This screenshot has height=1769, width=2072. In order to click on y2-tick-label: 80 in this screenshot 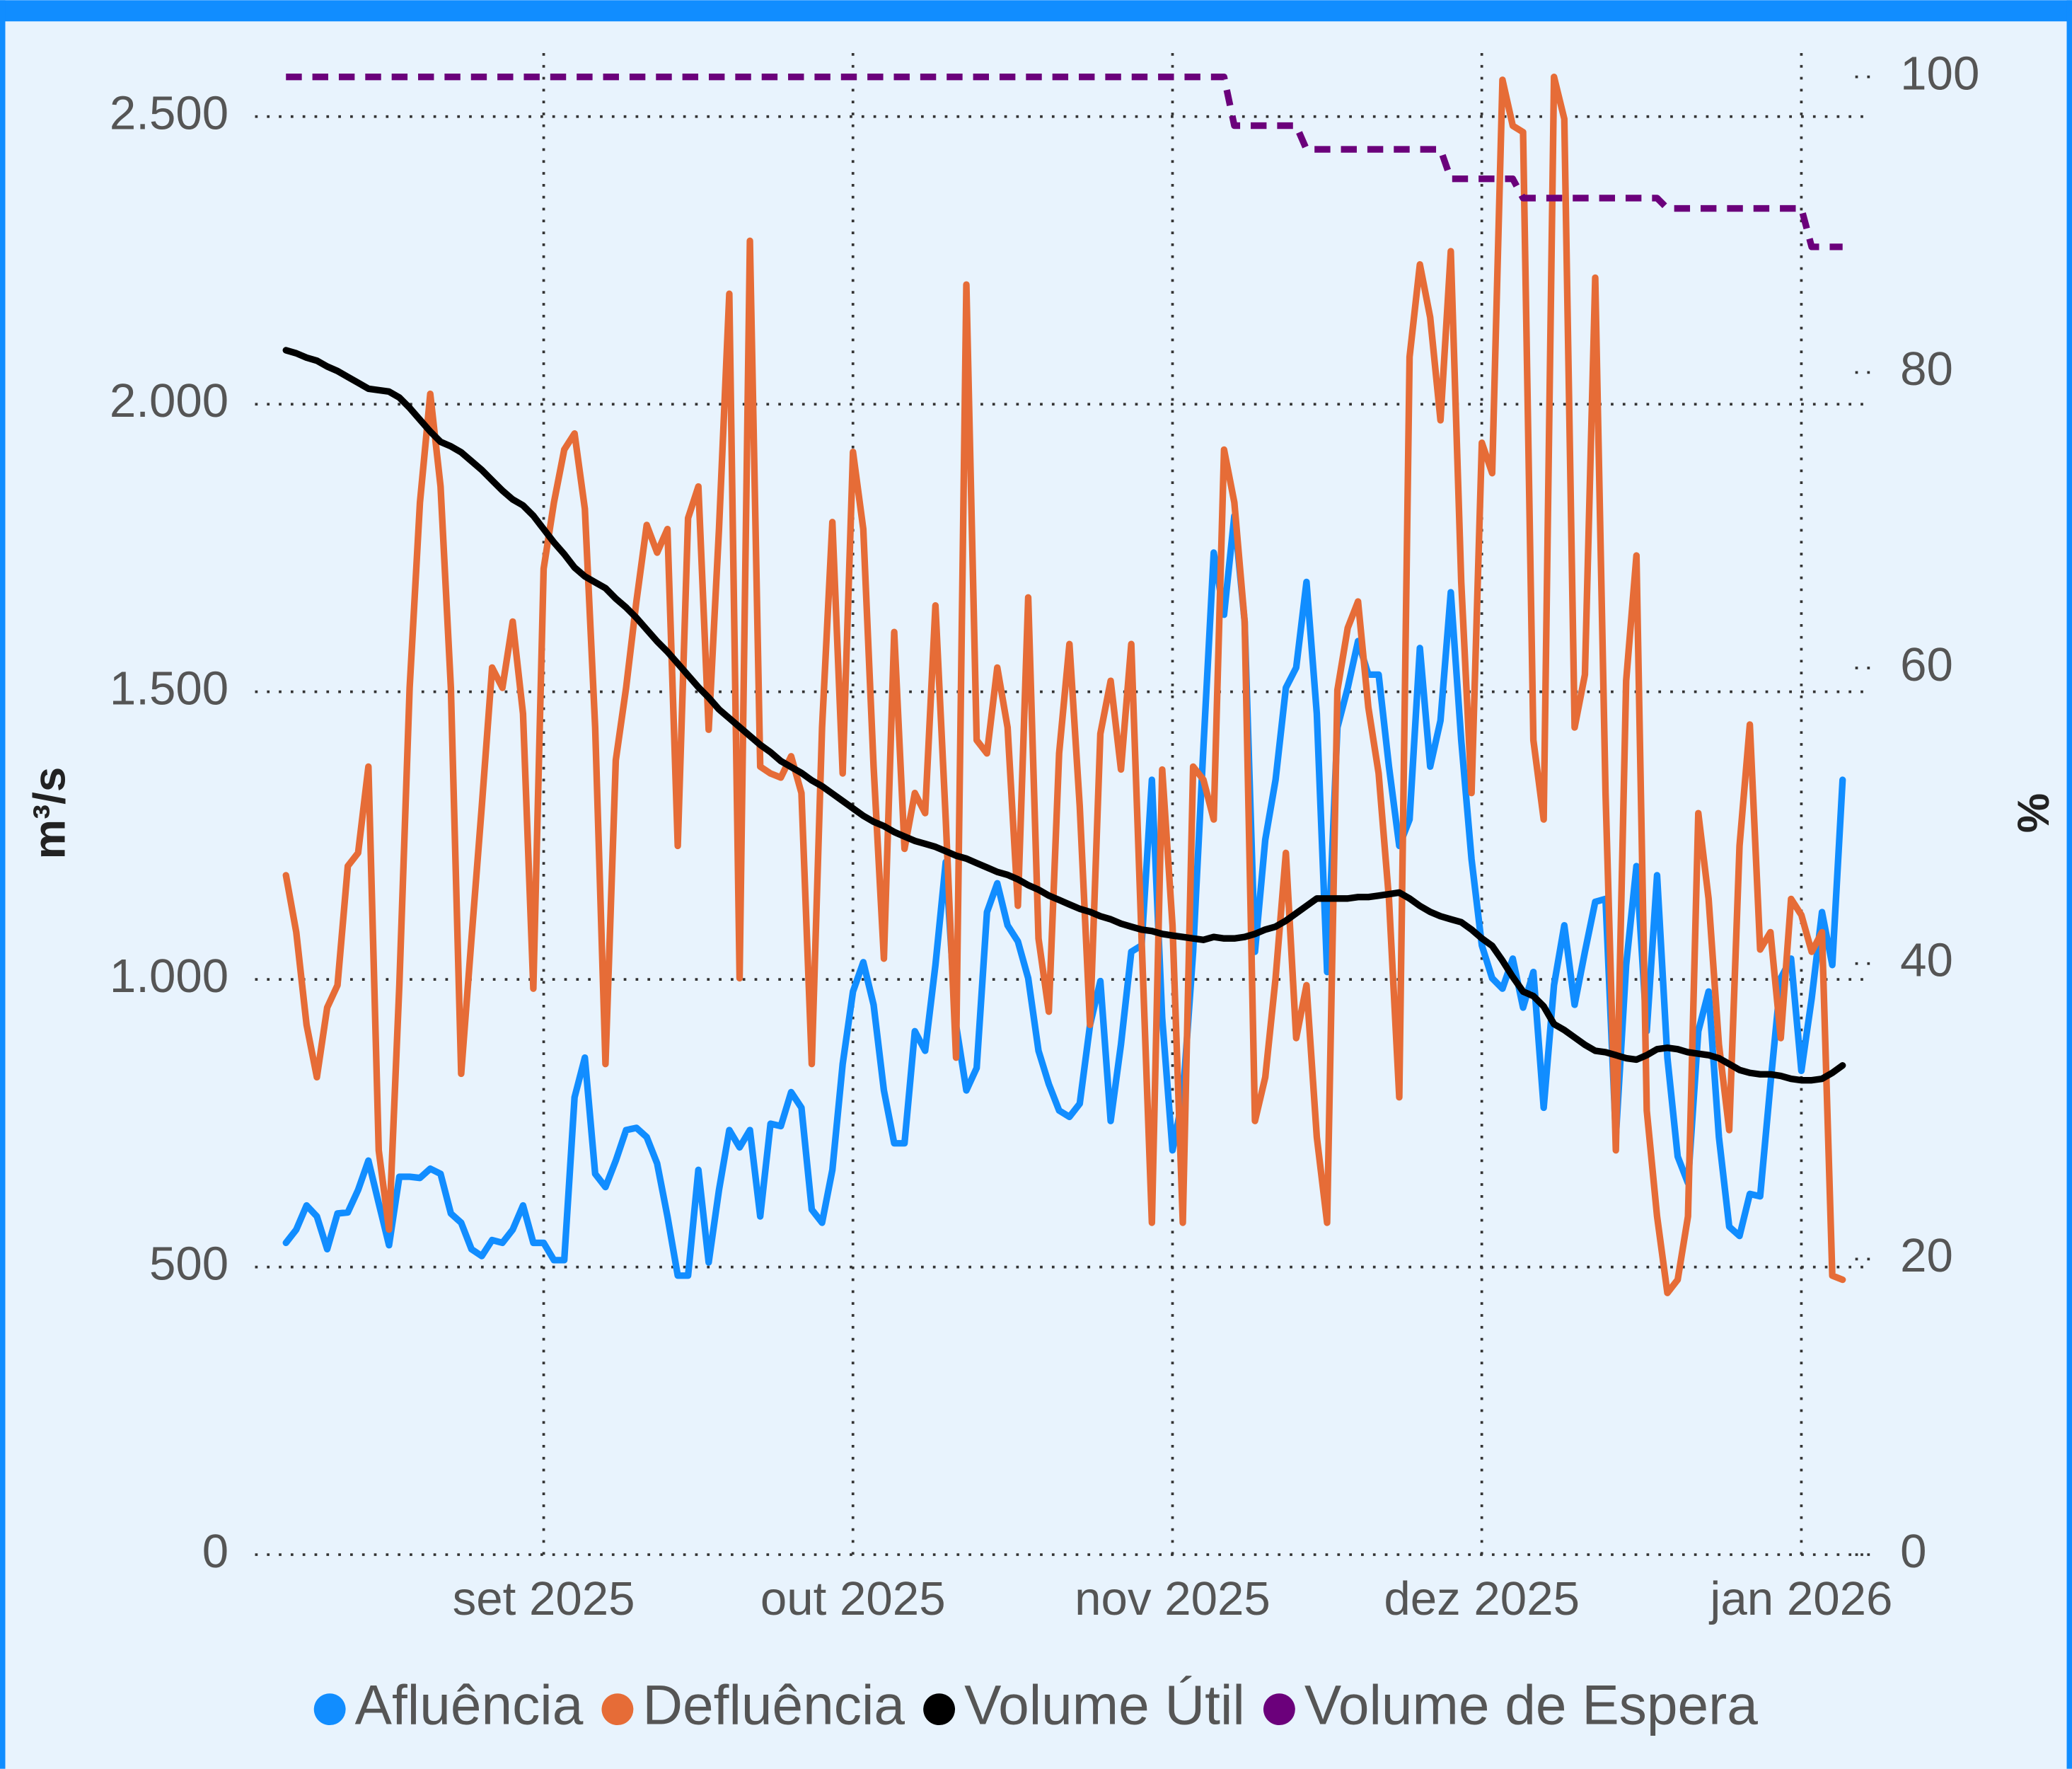, I will do `click(1926, 369)`.